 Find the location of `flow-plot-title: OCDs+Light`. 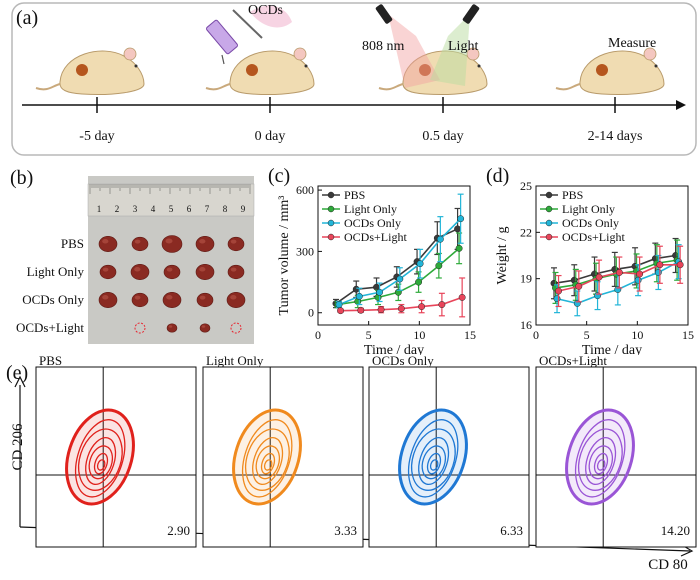

flow-plot-title: OCDs+Light is located at coordinates (573, 361).